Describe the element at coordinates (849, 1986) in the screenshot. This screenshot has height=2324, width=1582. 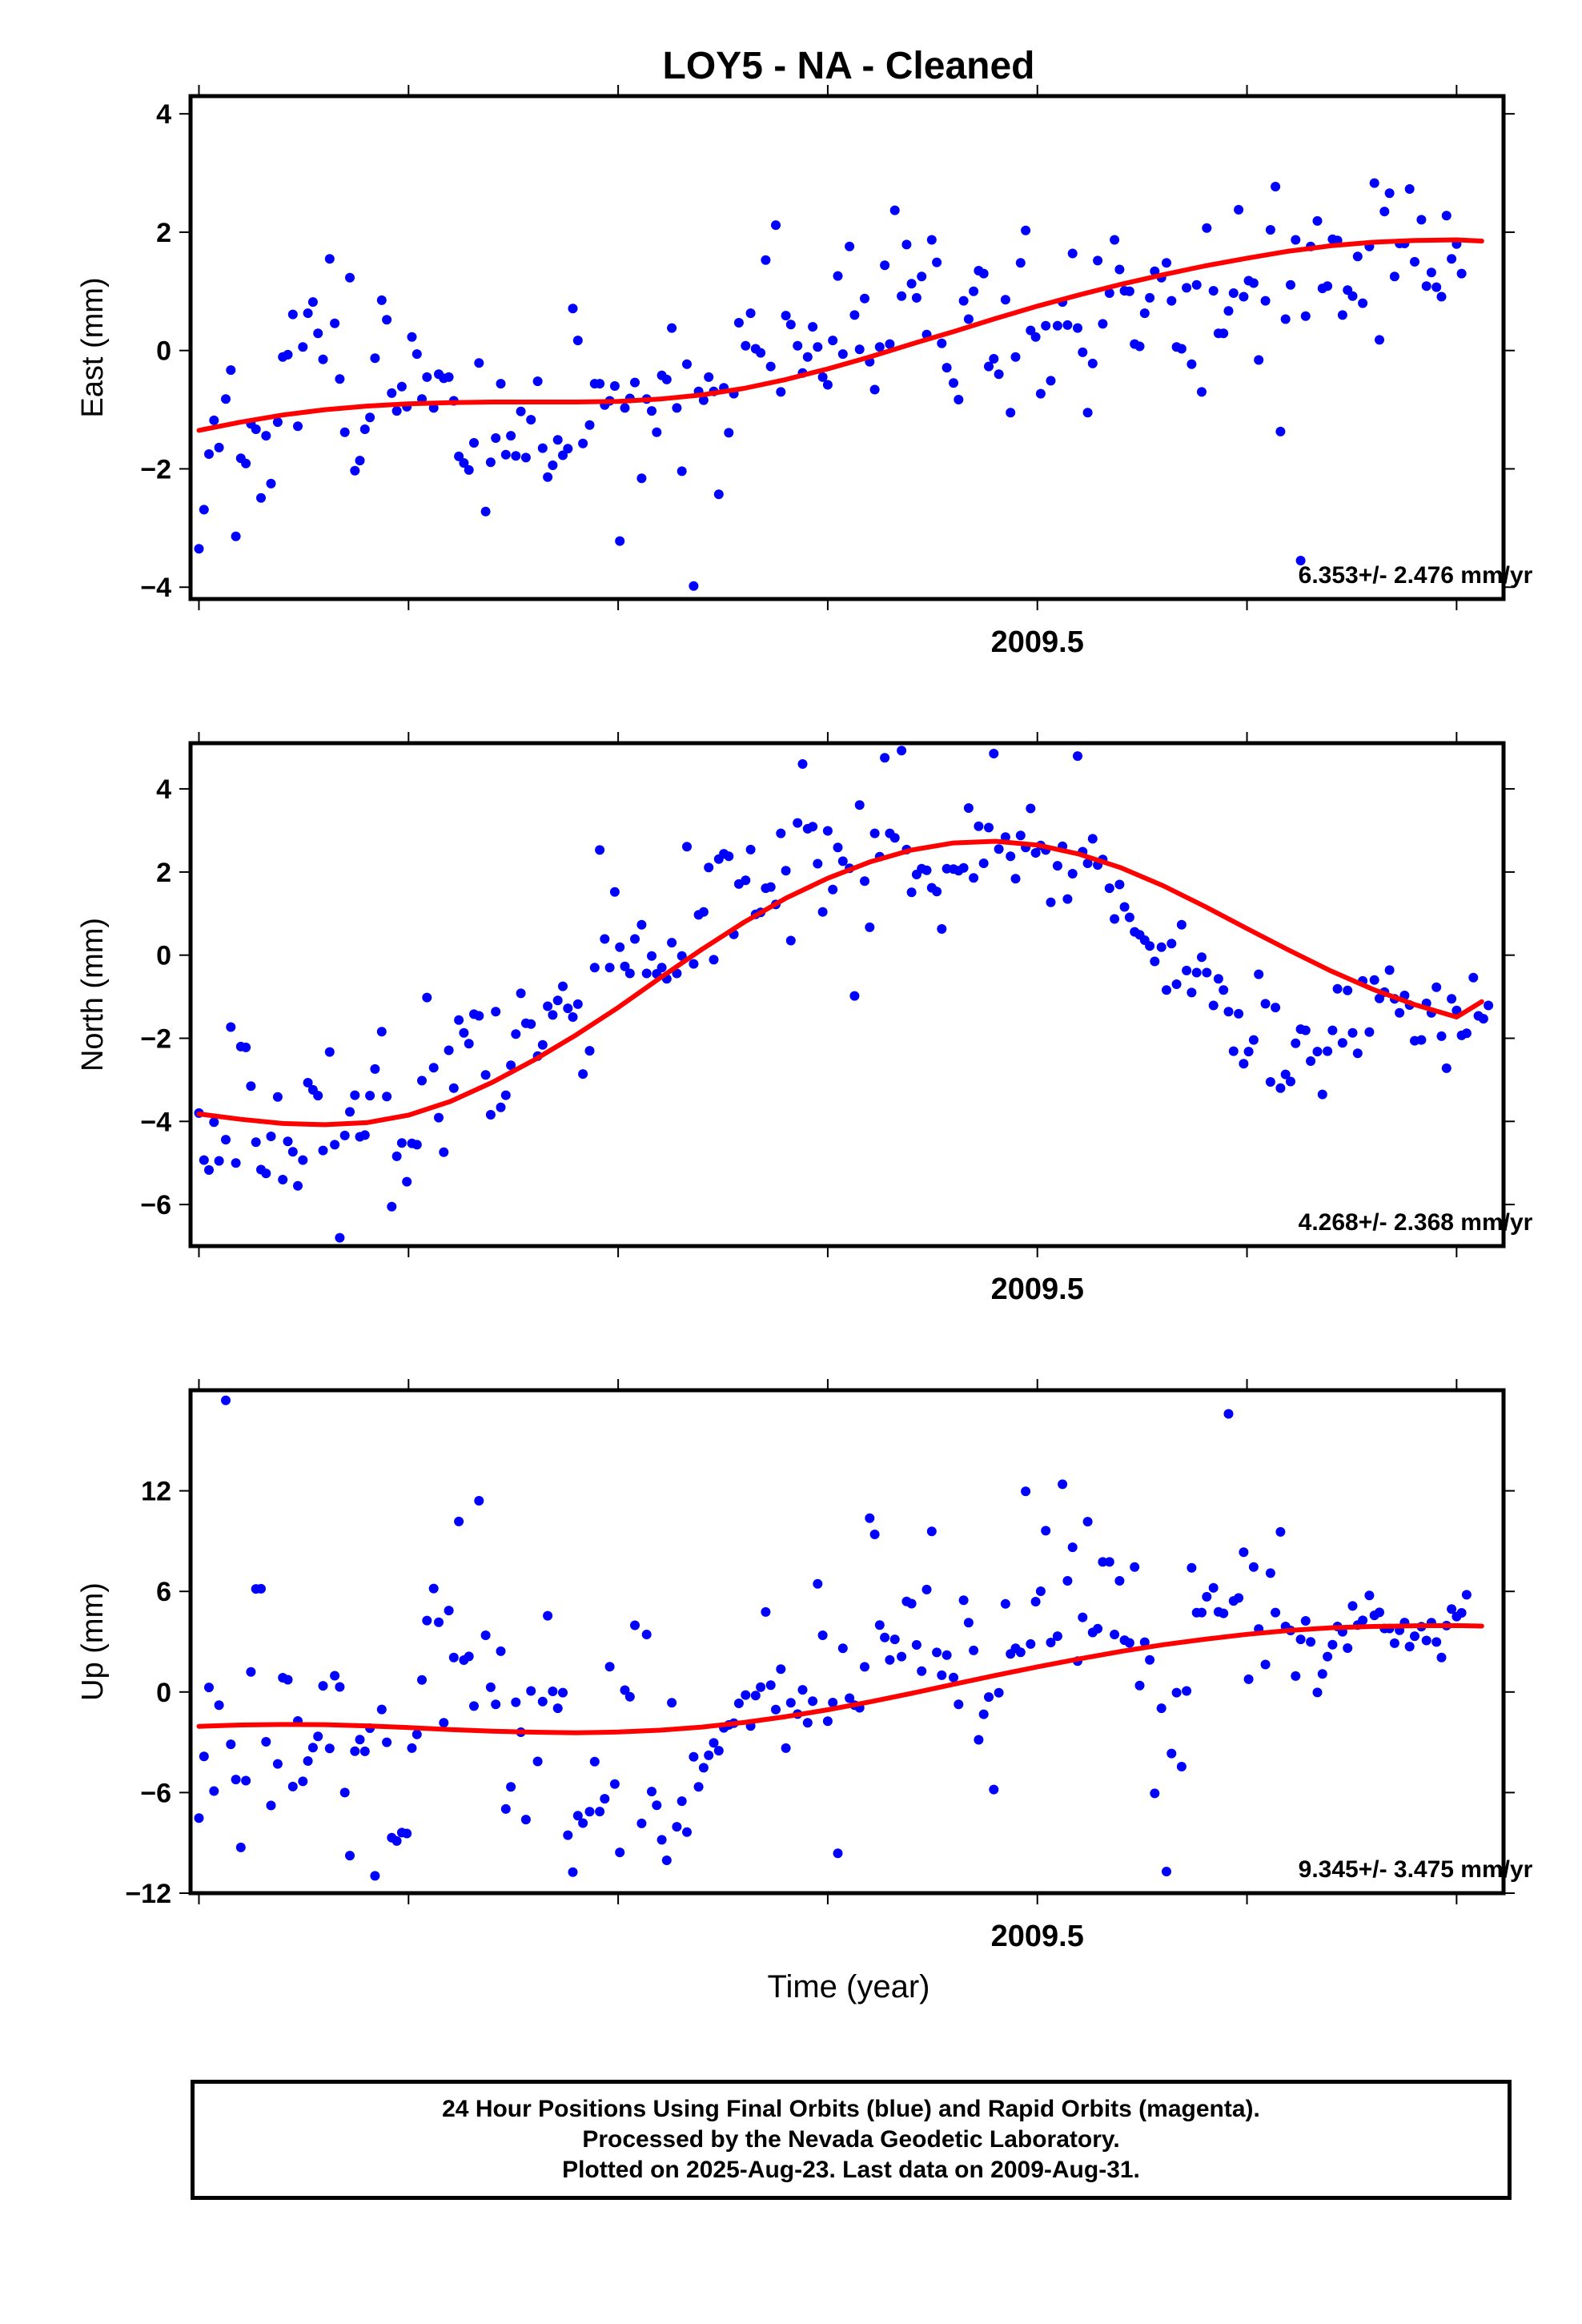
I see `x-axis-label: Time (year)` at that location.